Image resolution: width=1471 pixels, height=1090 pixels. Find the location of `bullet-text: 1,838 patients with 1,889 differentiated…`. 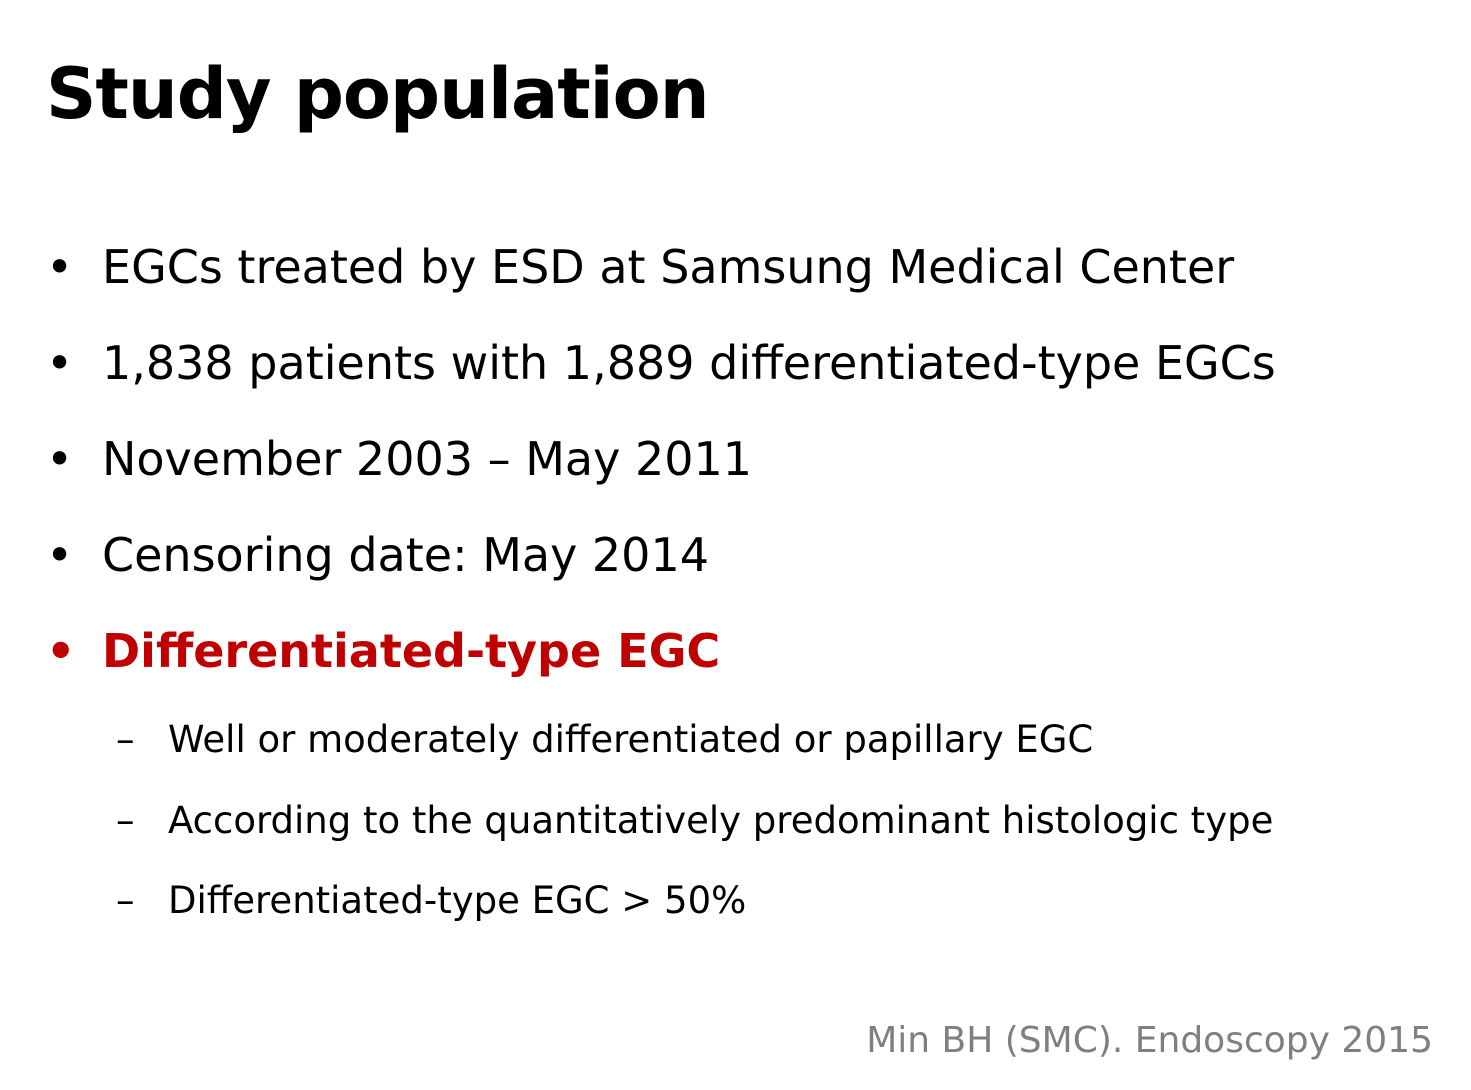

bullet-text: 1,838 patients with 1,889 differentiated… is located at coordinates (689, 363).